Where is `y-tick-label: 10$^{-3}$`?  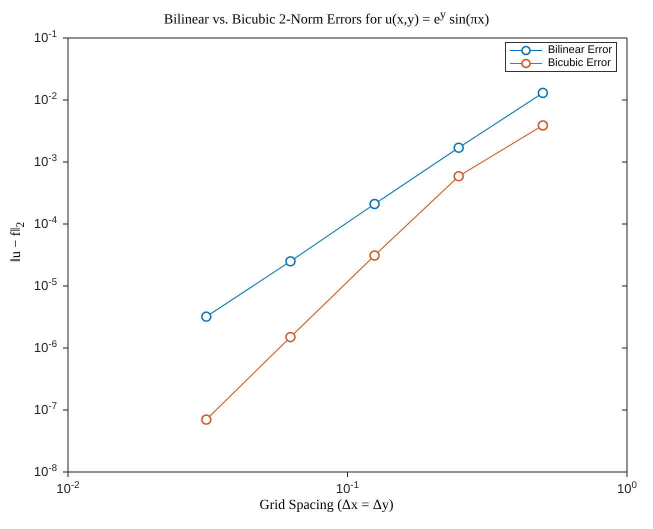
y-tick-label: 10$^{-3}$ is located at coordinates (45, 160).